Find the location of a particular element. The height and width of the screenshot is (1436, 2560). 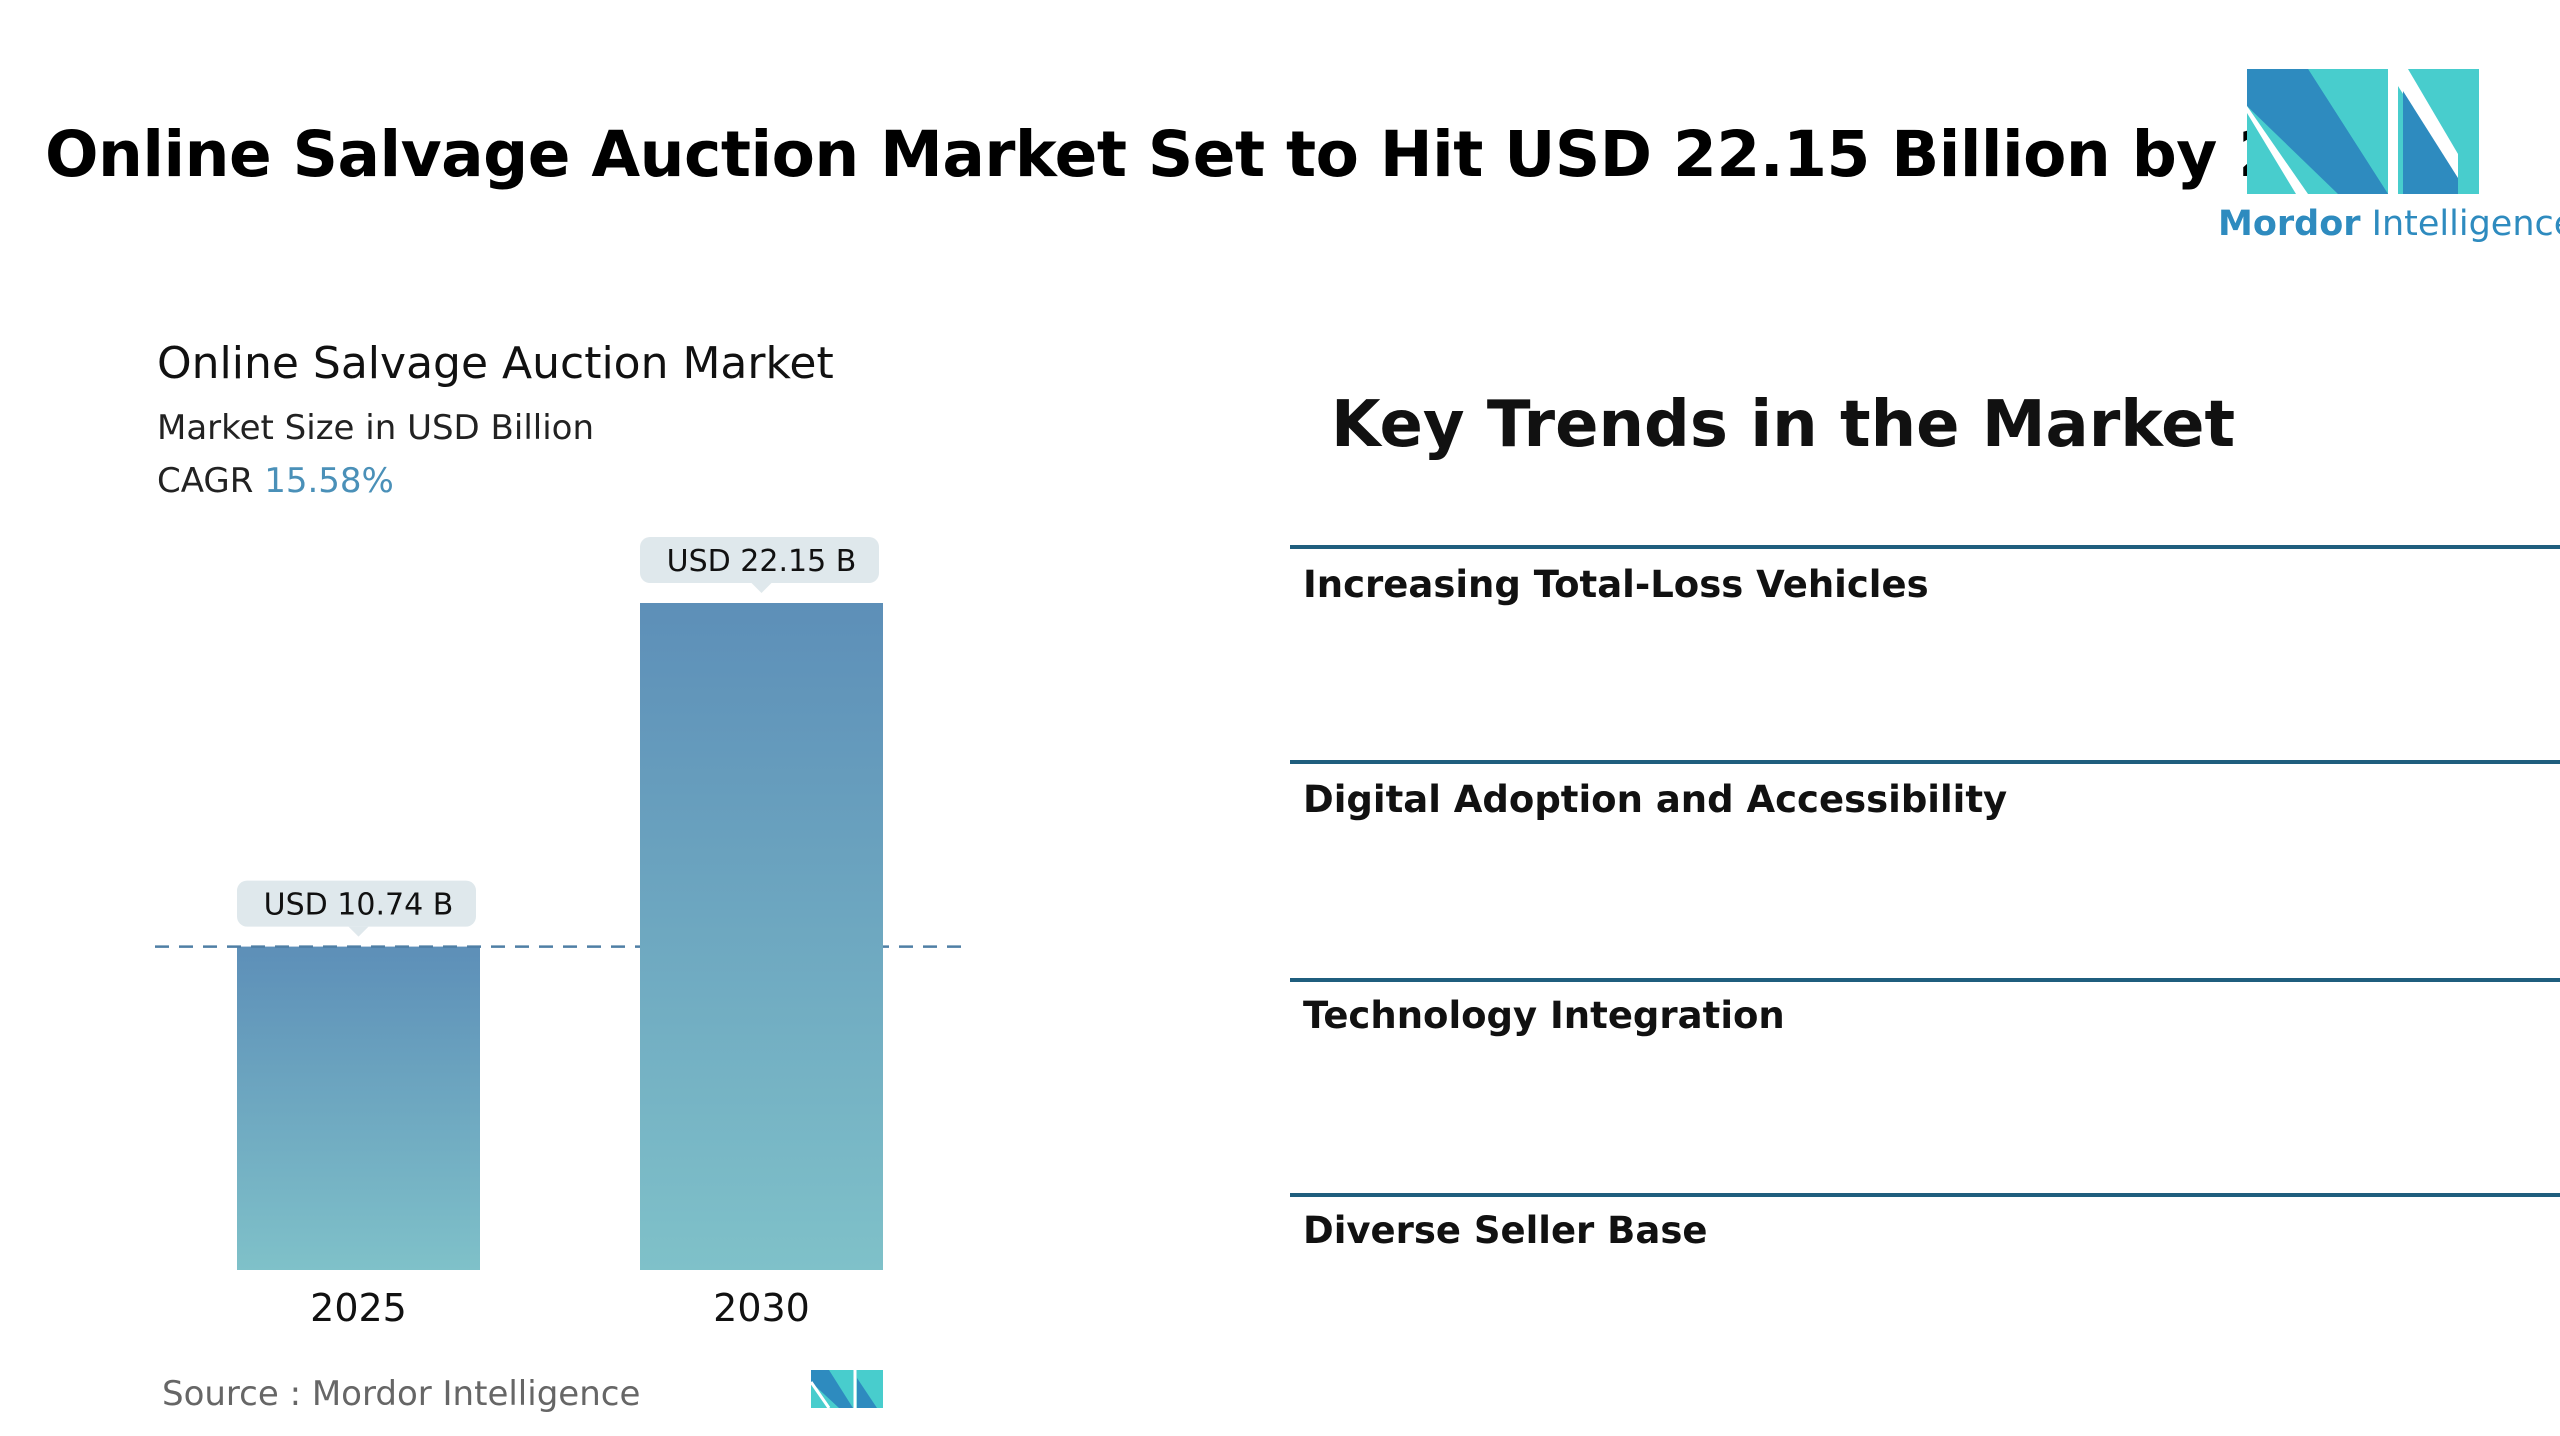

bar-2030 is located at coordinates (761, 936).